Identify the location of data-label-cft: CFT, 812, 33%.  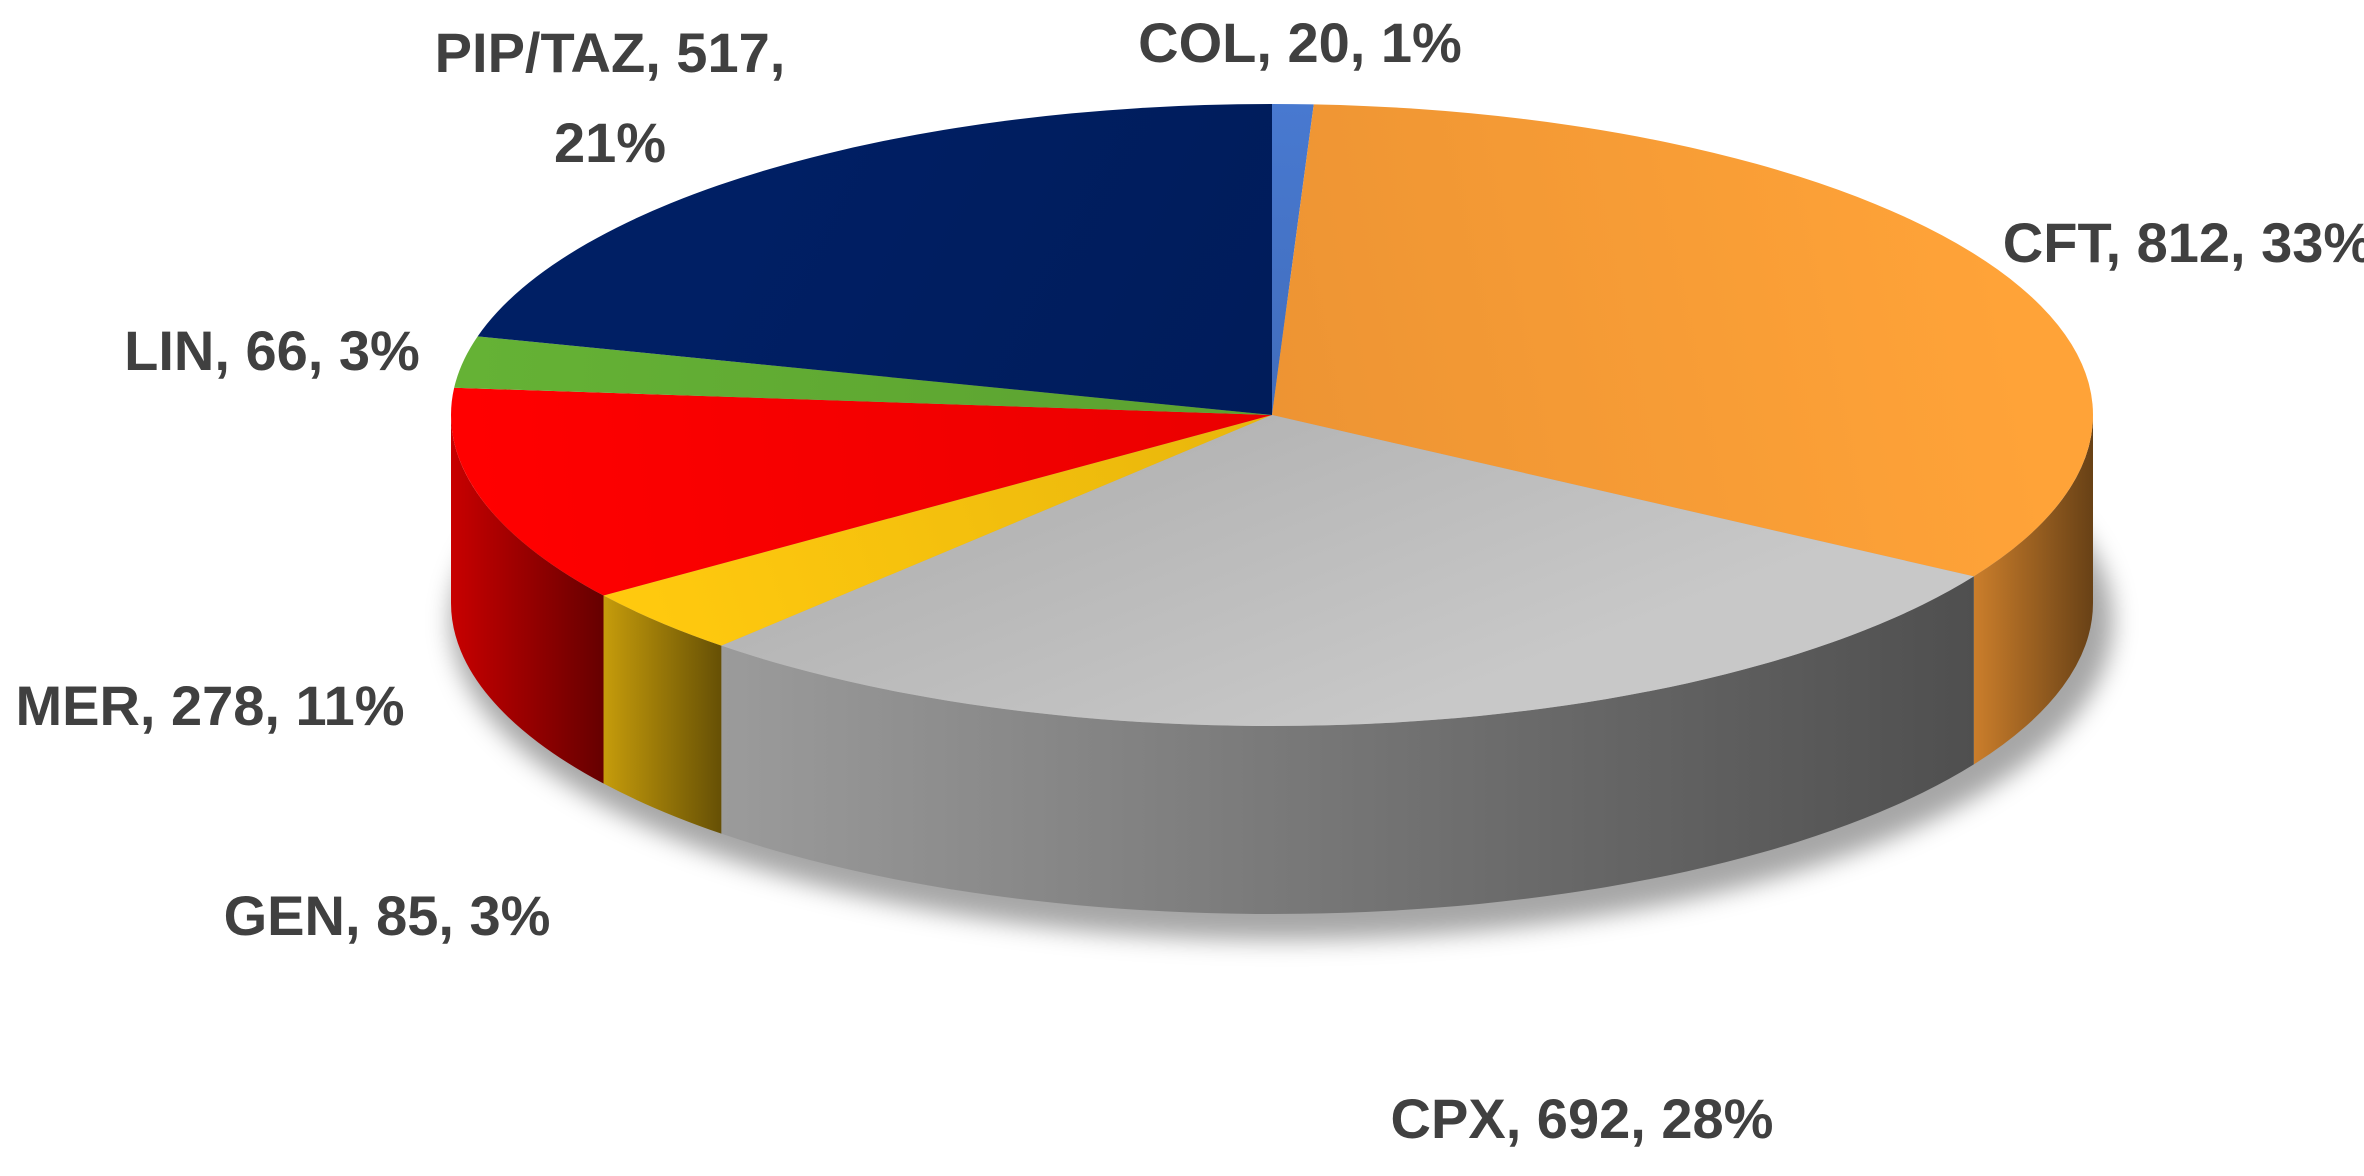
(2183, 242).